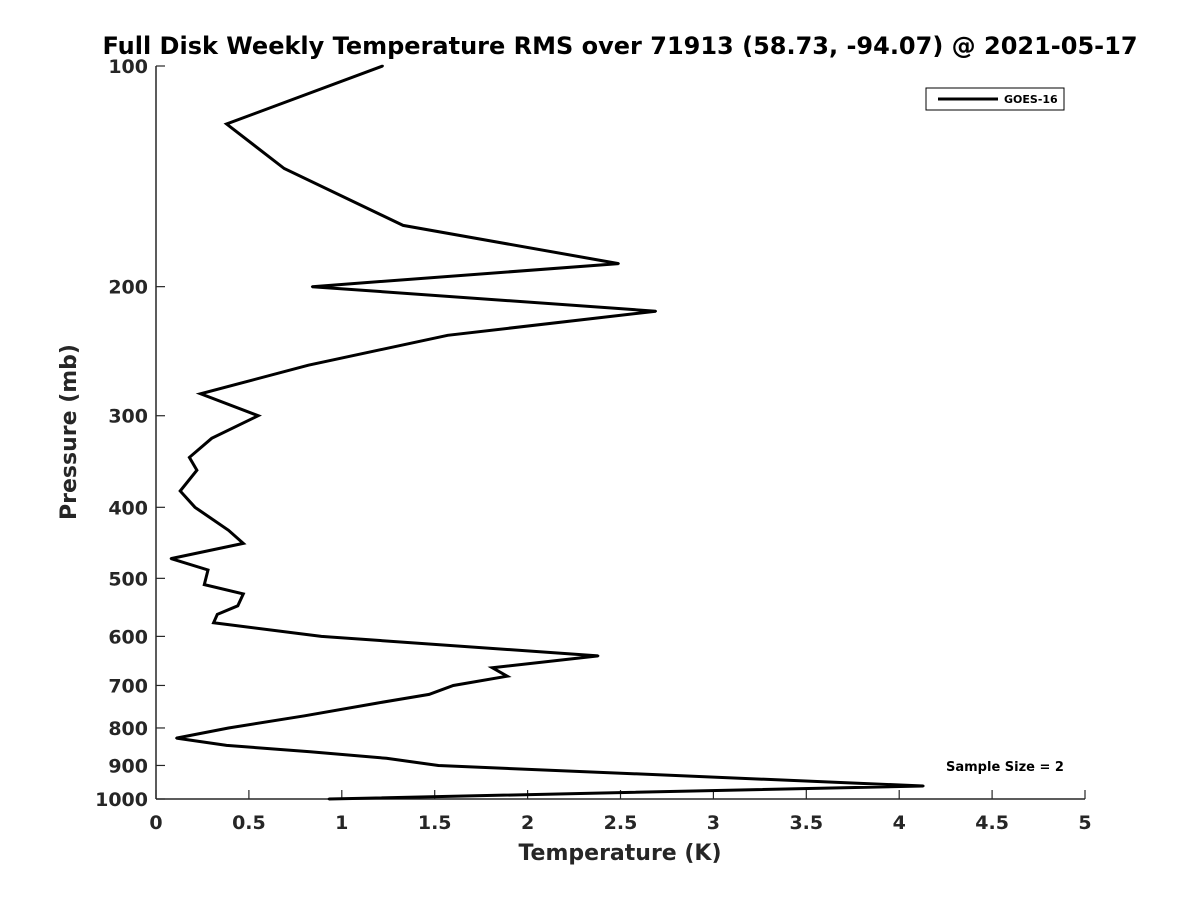  What do you see at coordinates (806, 823) in the screenshot?
I see `x-tick-label: 3.5` at bounding box center [806, 823].